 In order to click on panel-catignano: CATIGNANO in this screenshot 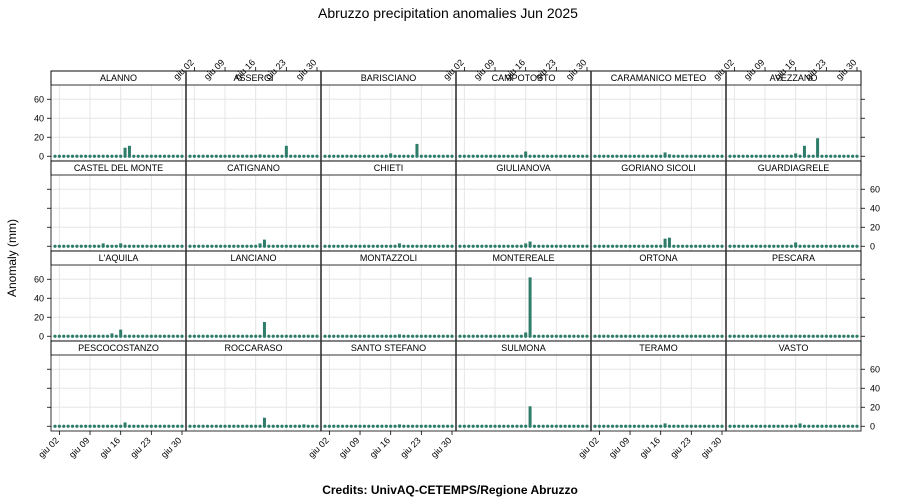, I will do `click(253, 206)`.